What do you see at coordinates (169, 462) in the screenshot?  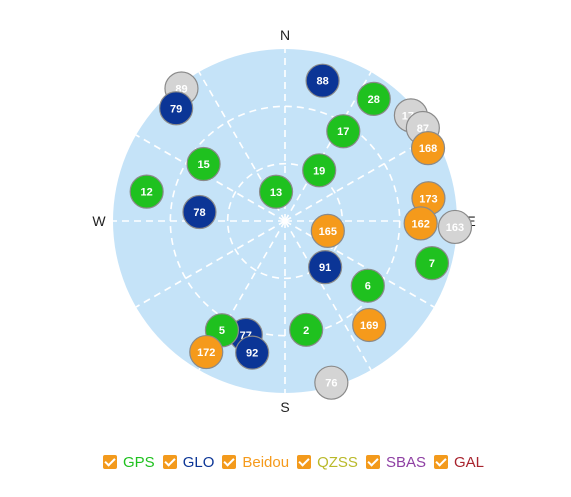 I see `glo-checkbox` at bounding box center [169, 462].